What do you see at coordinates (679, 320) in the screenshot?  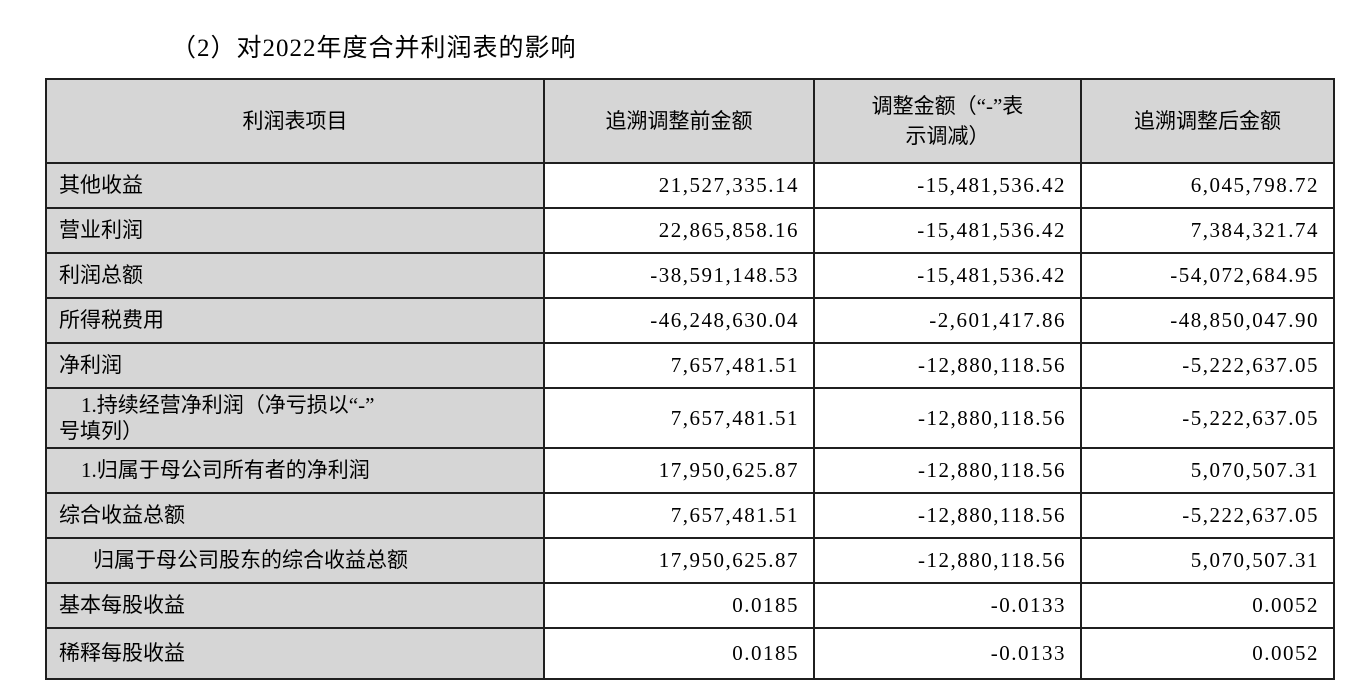 I see `amount-before: -46,248,630.04` at bounding box center [679, 320].